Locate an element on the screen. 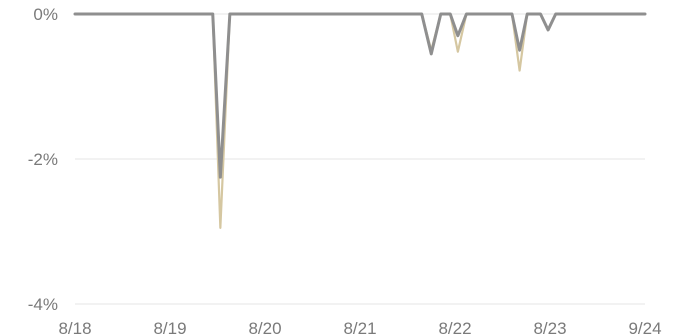 This screenshot has width=691, height=336. x-tick-label: 8/21 is located at coordinates (359, 327).